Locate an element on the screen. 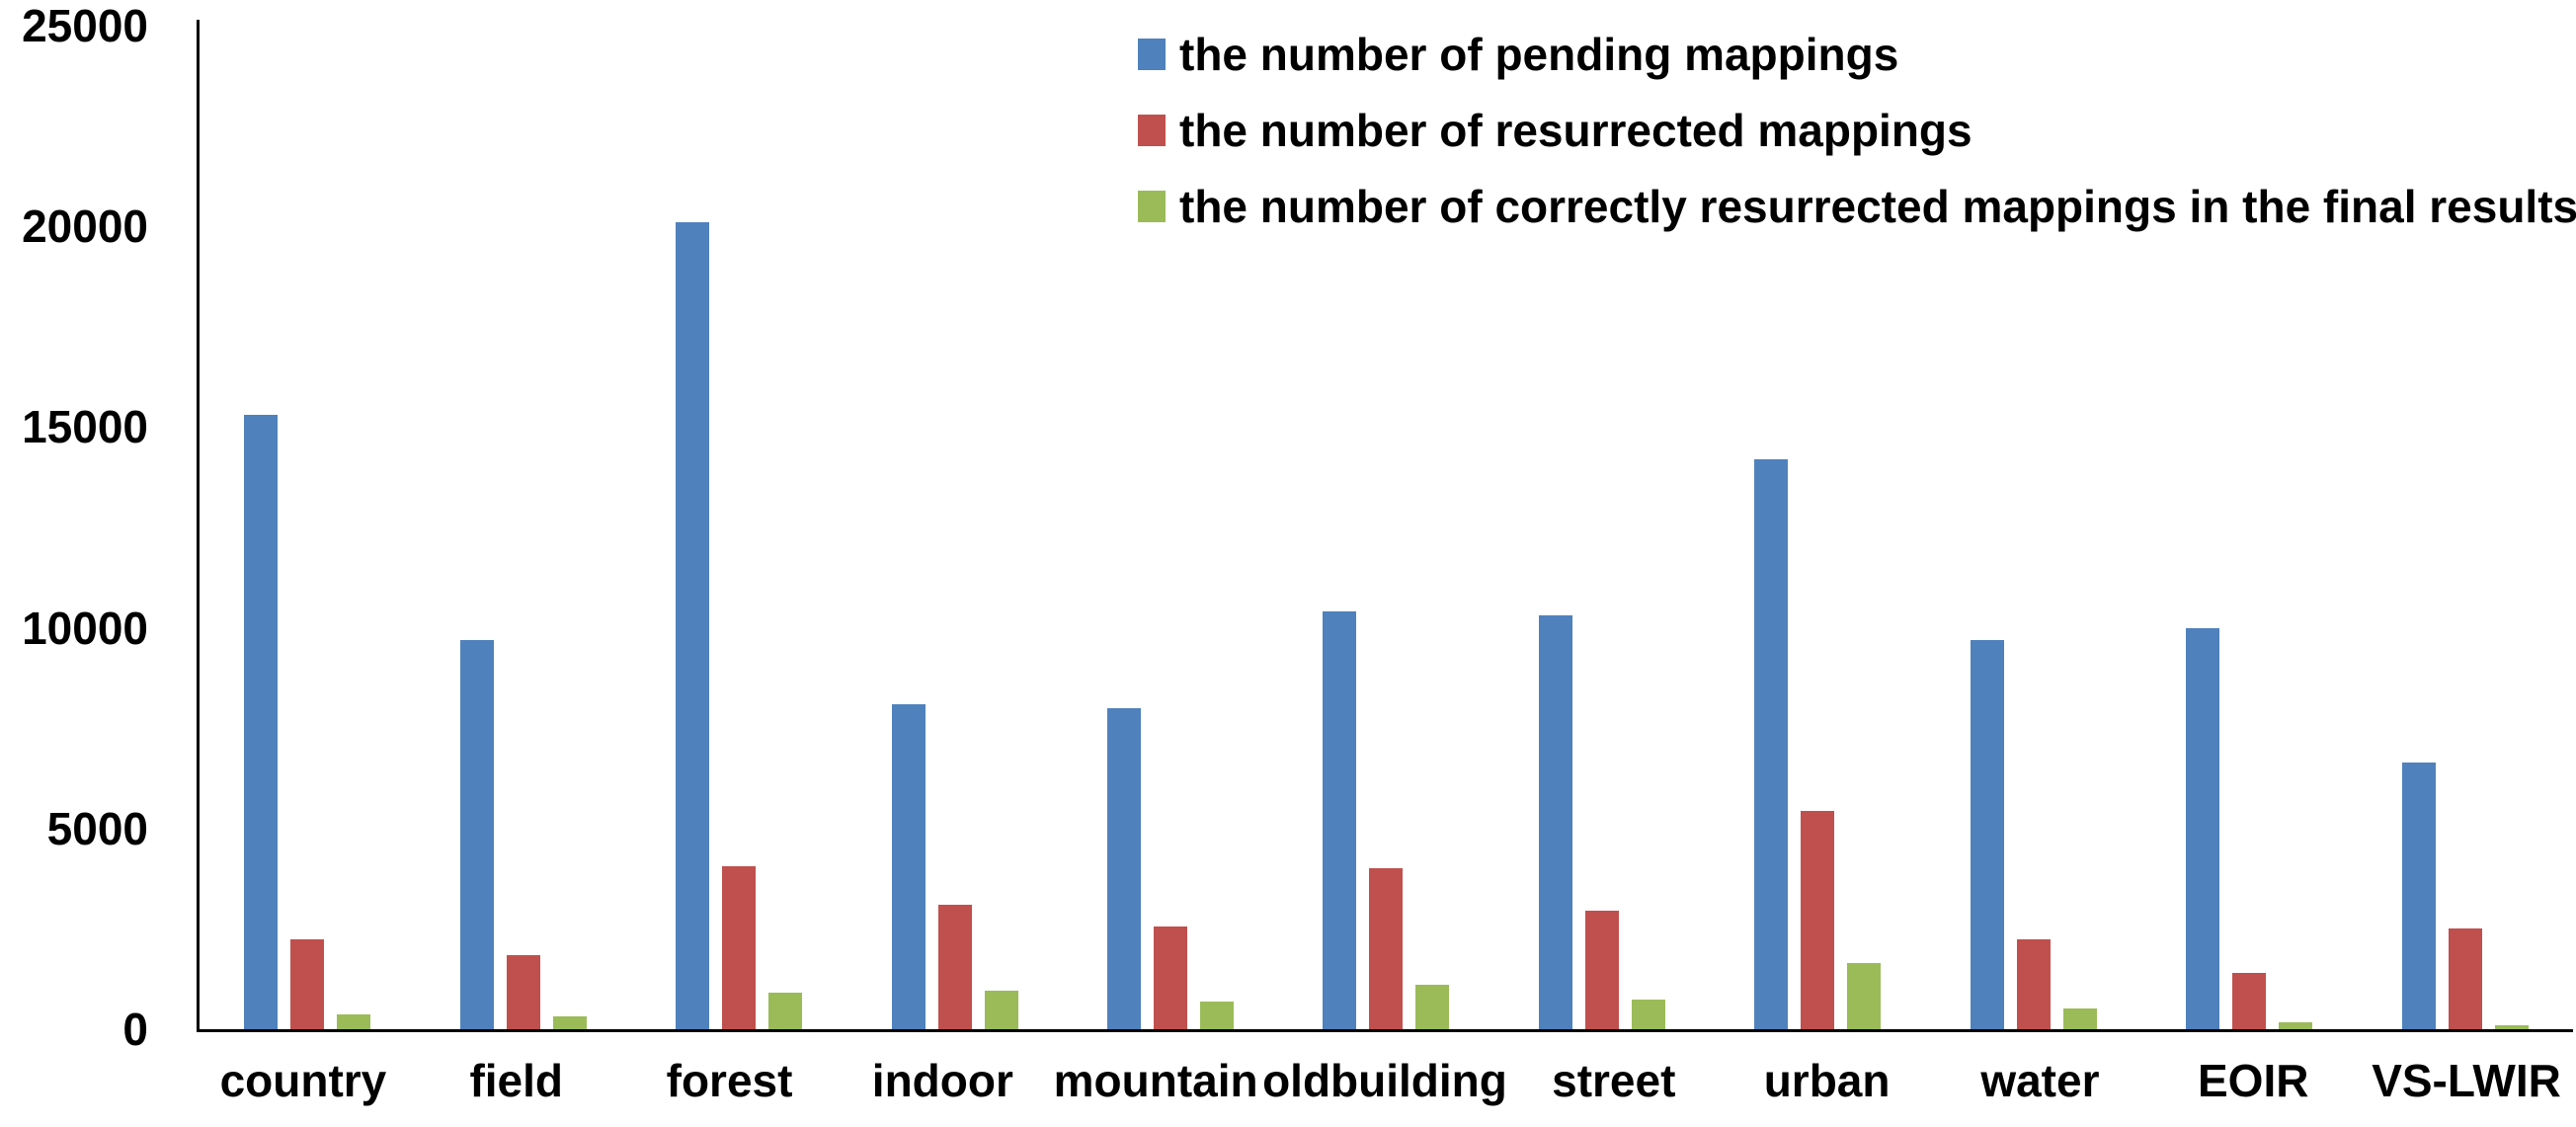 The image size is (2576, 1127). bar-correct-field is located at coordinates (569, 1022).